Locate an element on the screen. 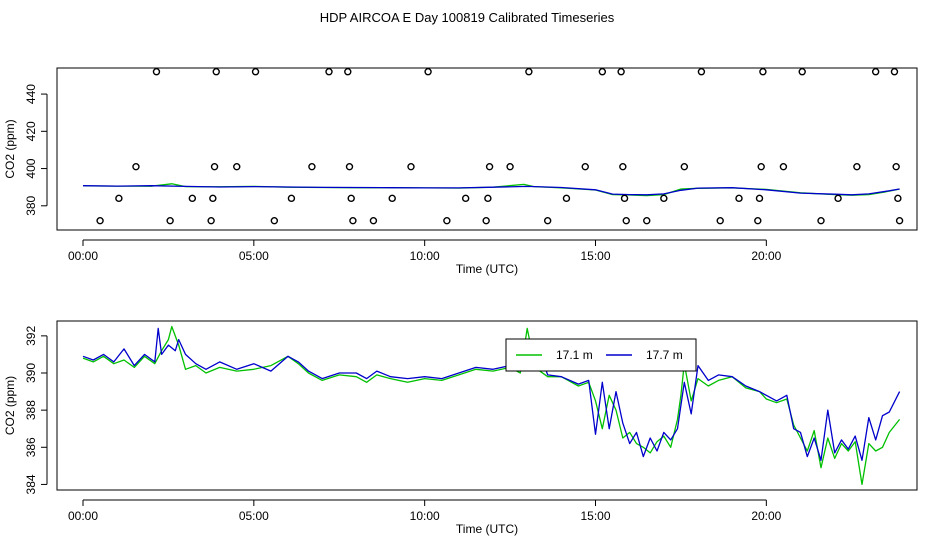 The image size is (936, 540). y-tick-label: 440 is located at coordinates (31, 94).